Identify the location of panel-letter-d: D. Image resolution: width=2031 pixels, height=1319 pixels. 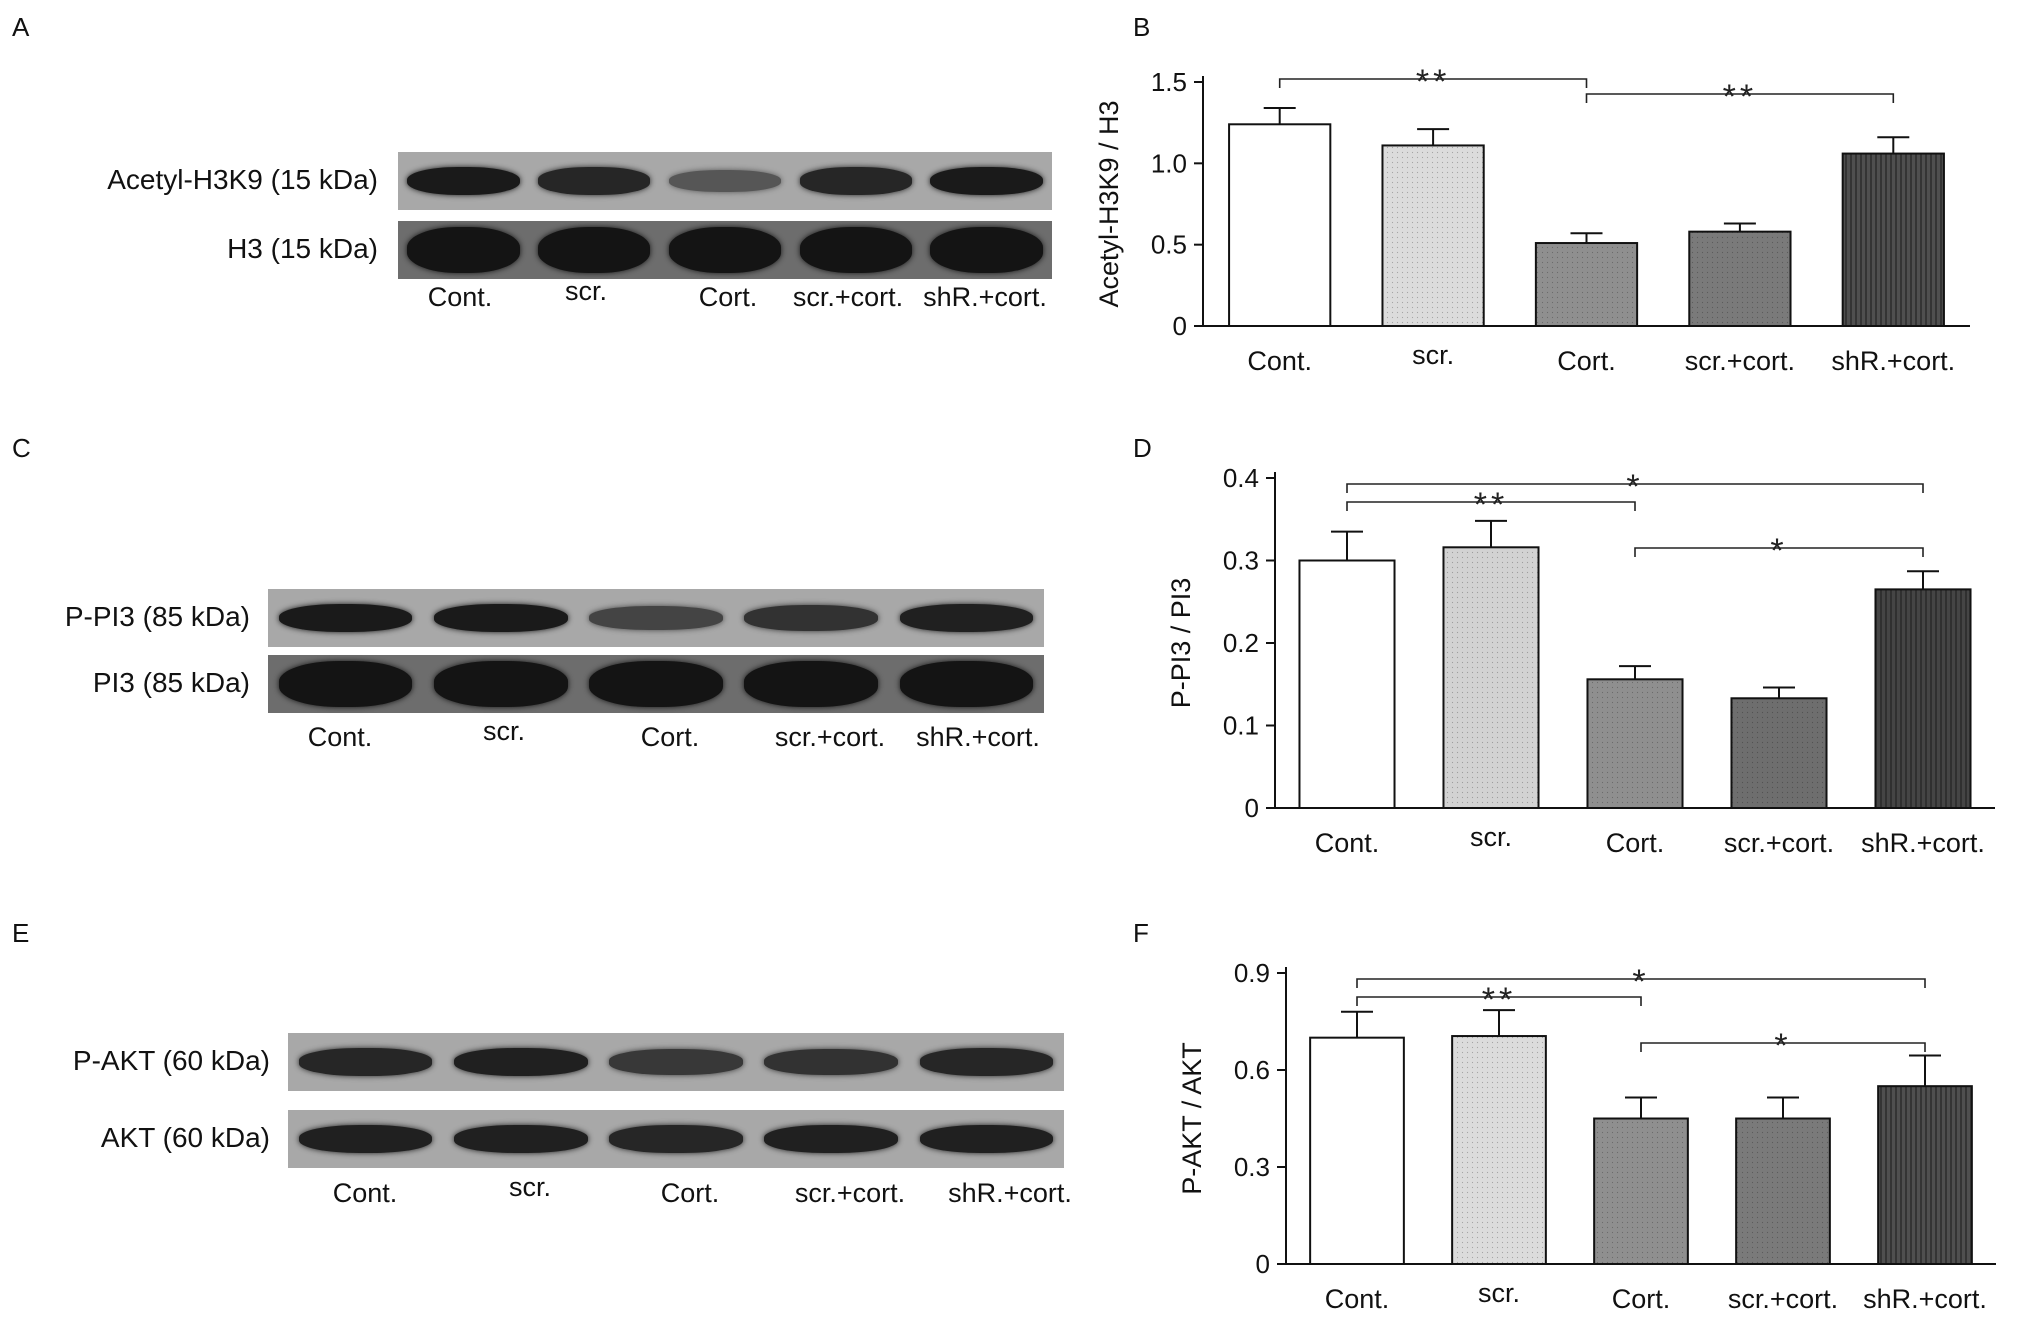
(1142, 448).